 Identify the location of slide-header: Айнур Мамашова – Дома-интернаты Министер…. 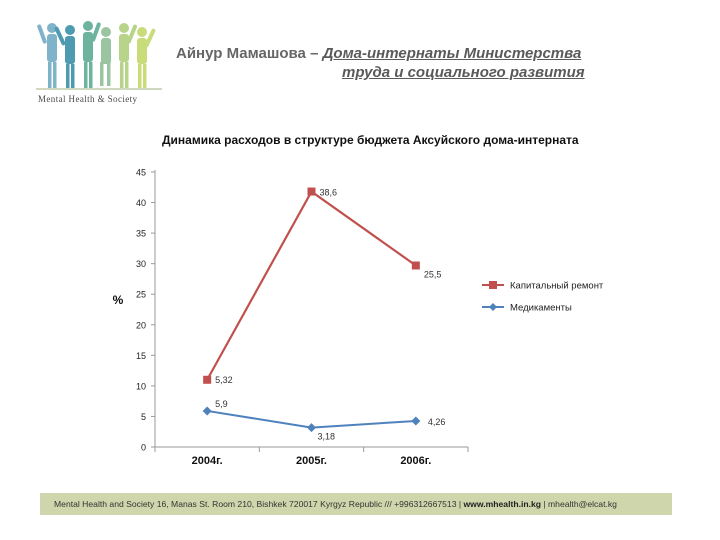
(406, 63).